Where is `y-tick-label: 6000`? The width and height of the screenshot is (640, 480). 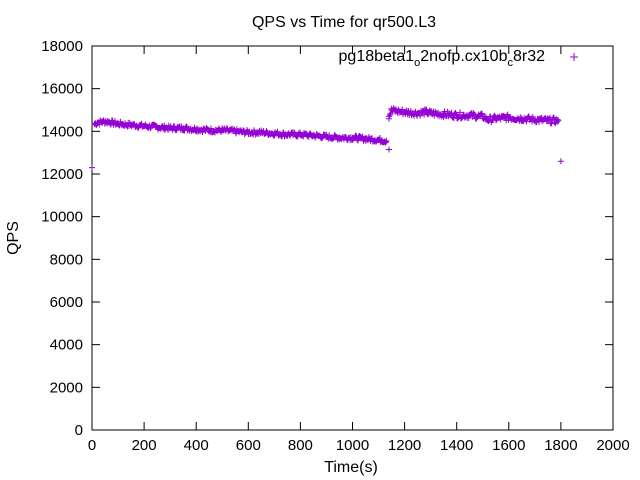
y-tick-label: 6000 is located at coordinates (66, 302).